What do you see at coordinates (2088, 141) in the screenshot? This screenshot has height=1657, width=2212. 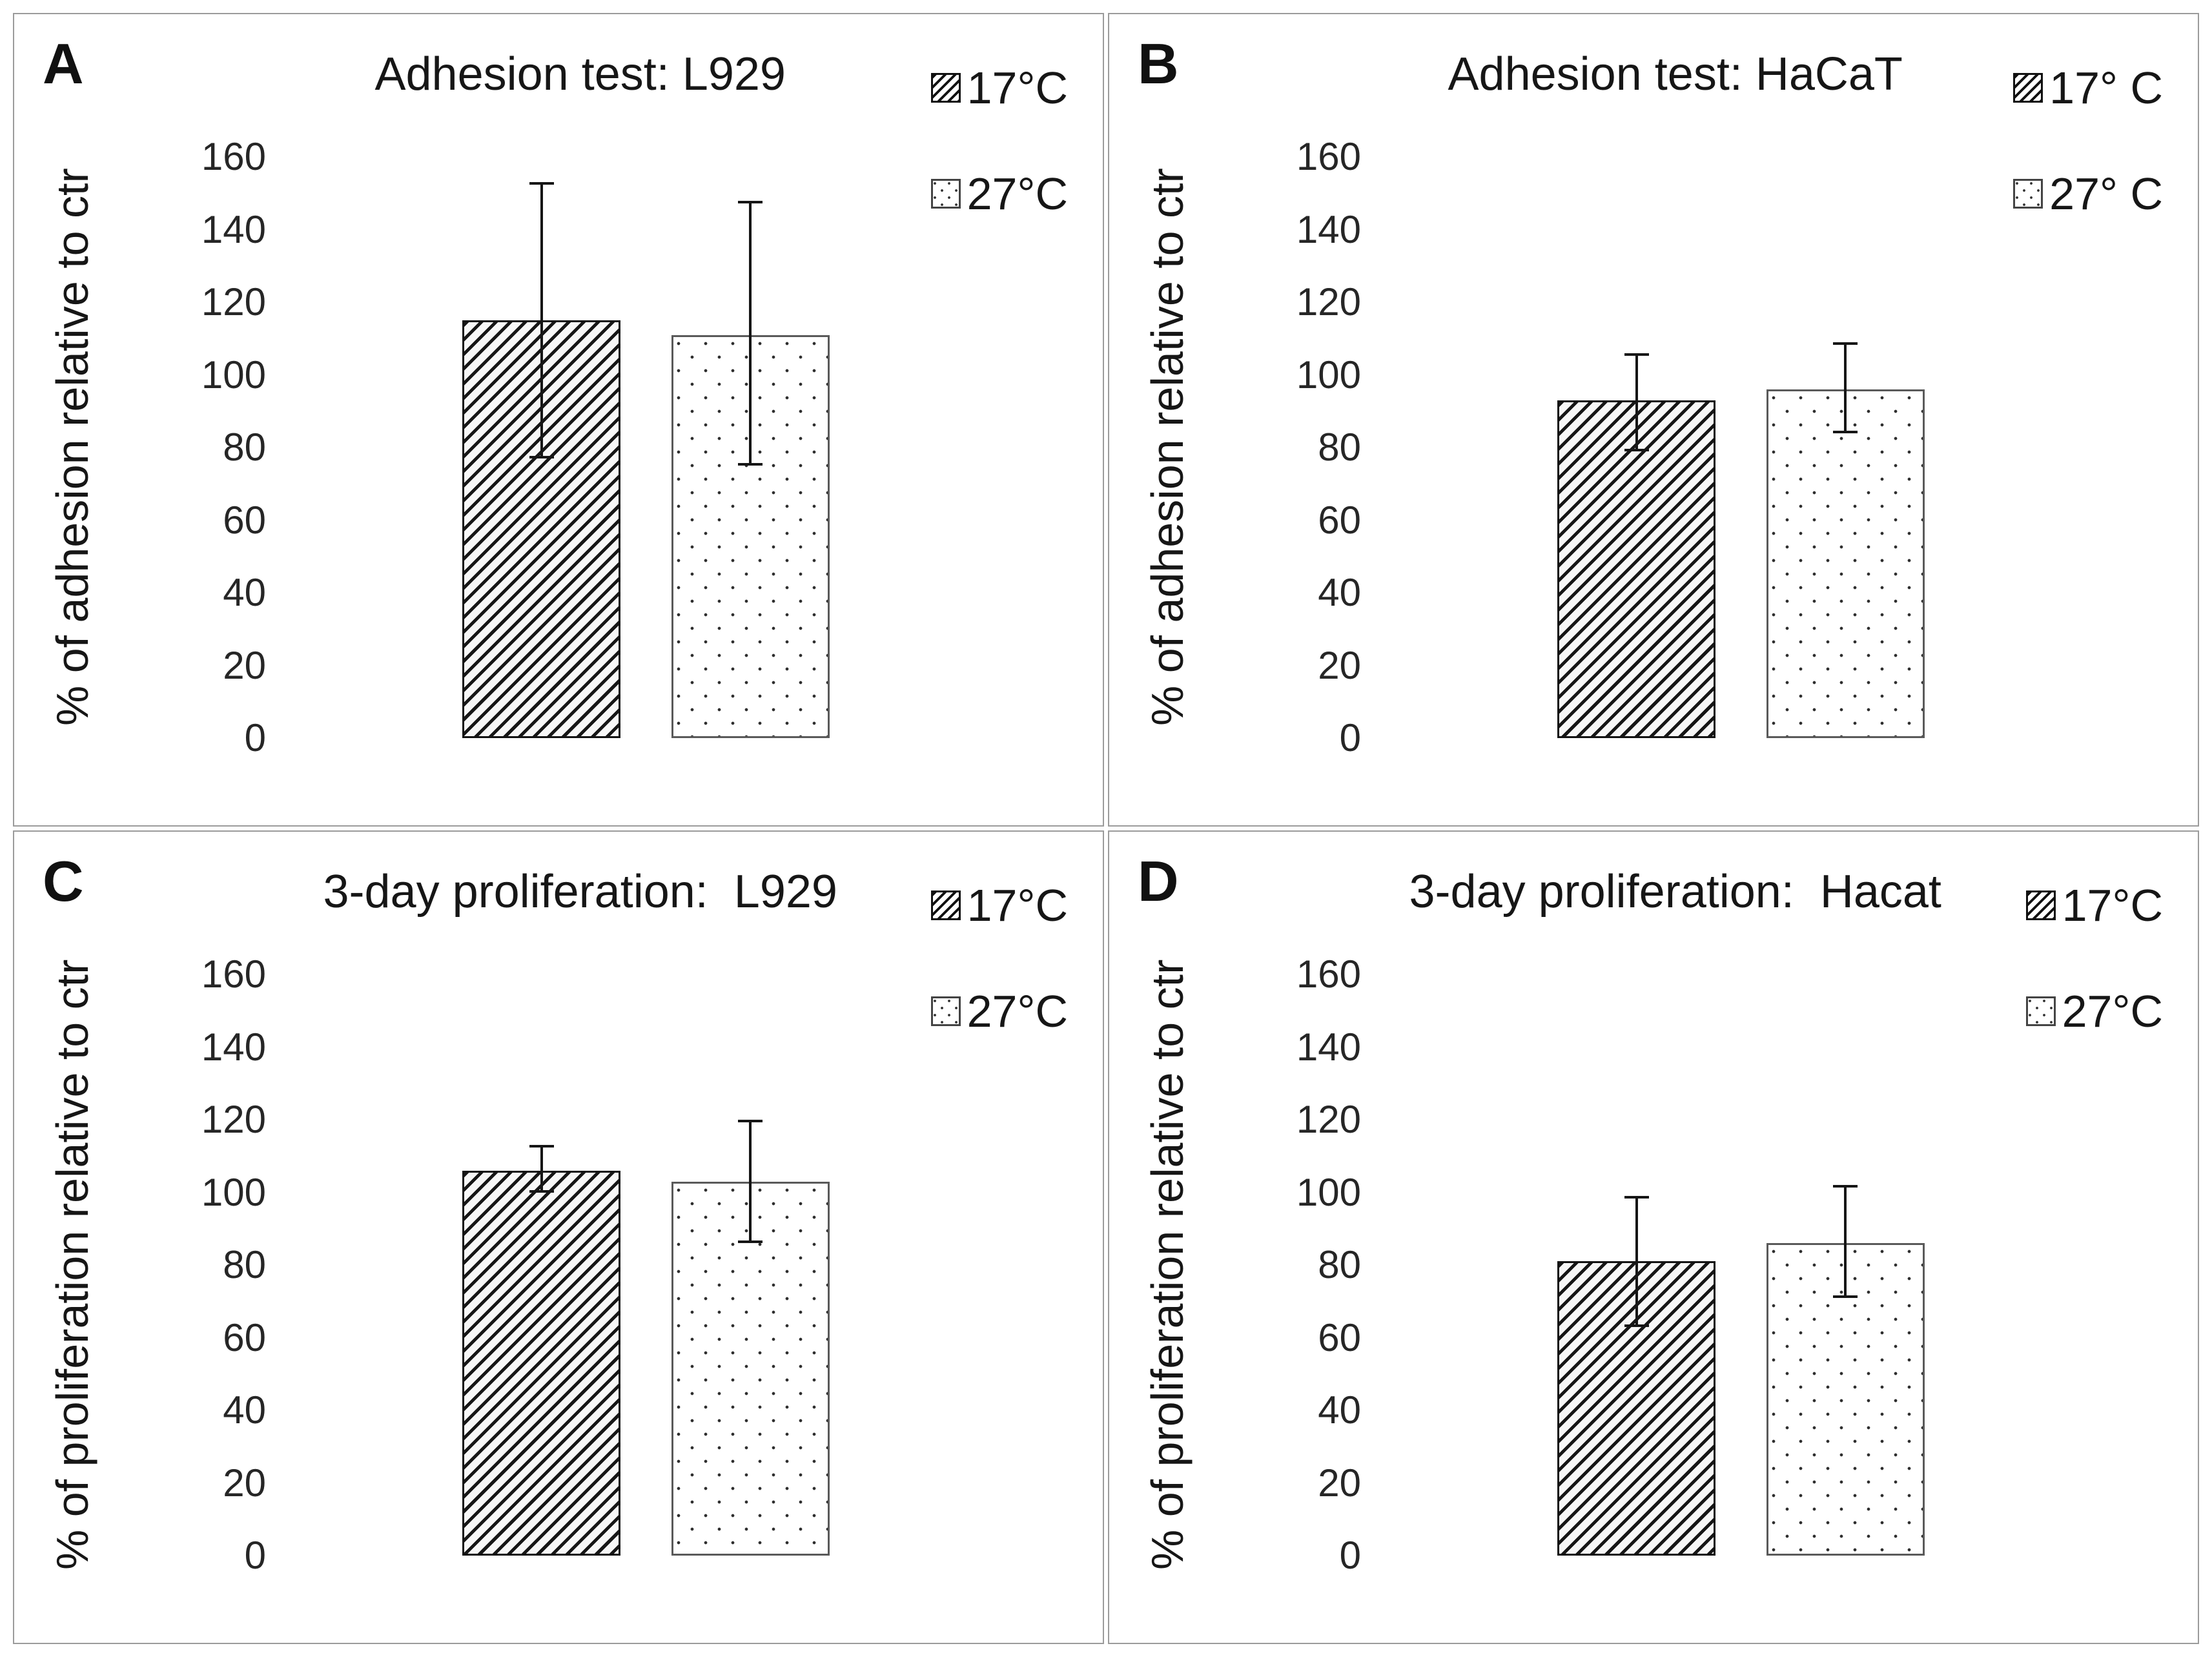 I see `legend: 17° C 27° C` at bounding box center [2088, 141].